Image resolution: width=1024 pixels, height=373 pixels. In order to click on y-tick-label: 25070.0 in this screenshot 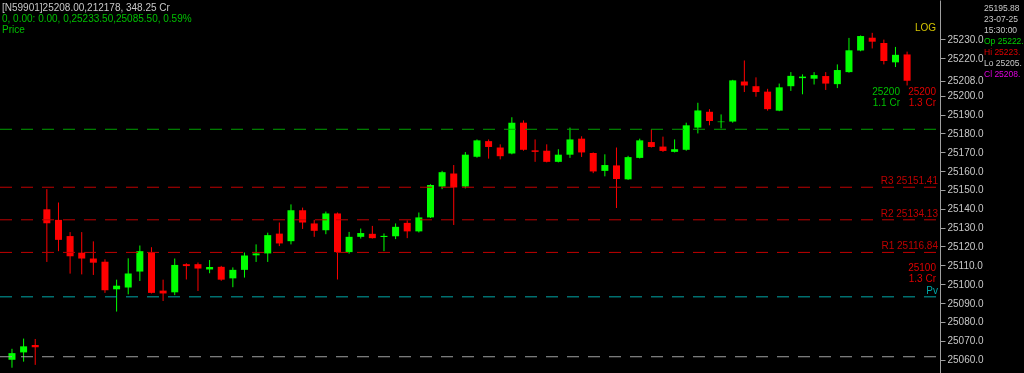, I will do `click(966, 341)`.